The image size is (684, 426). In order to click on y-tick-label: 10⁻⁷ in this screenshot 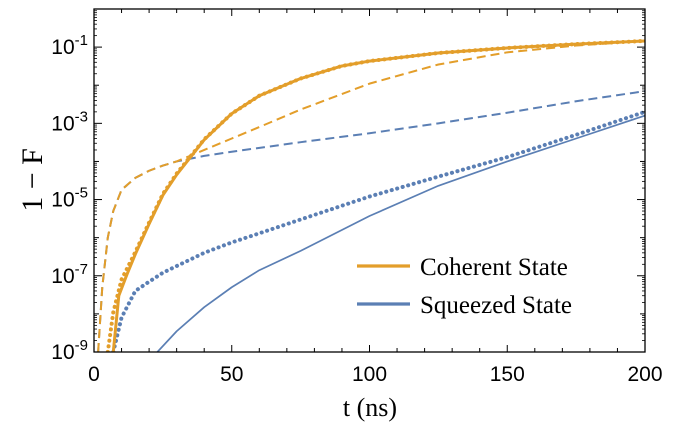, I will do `click(69, 274)`.